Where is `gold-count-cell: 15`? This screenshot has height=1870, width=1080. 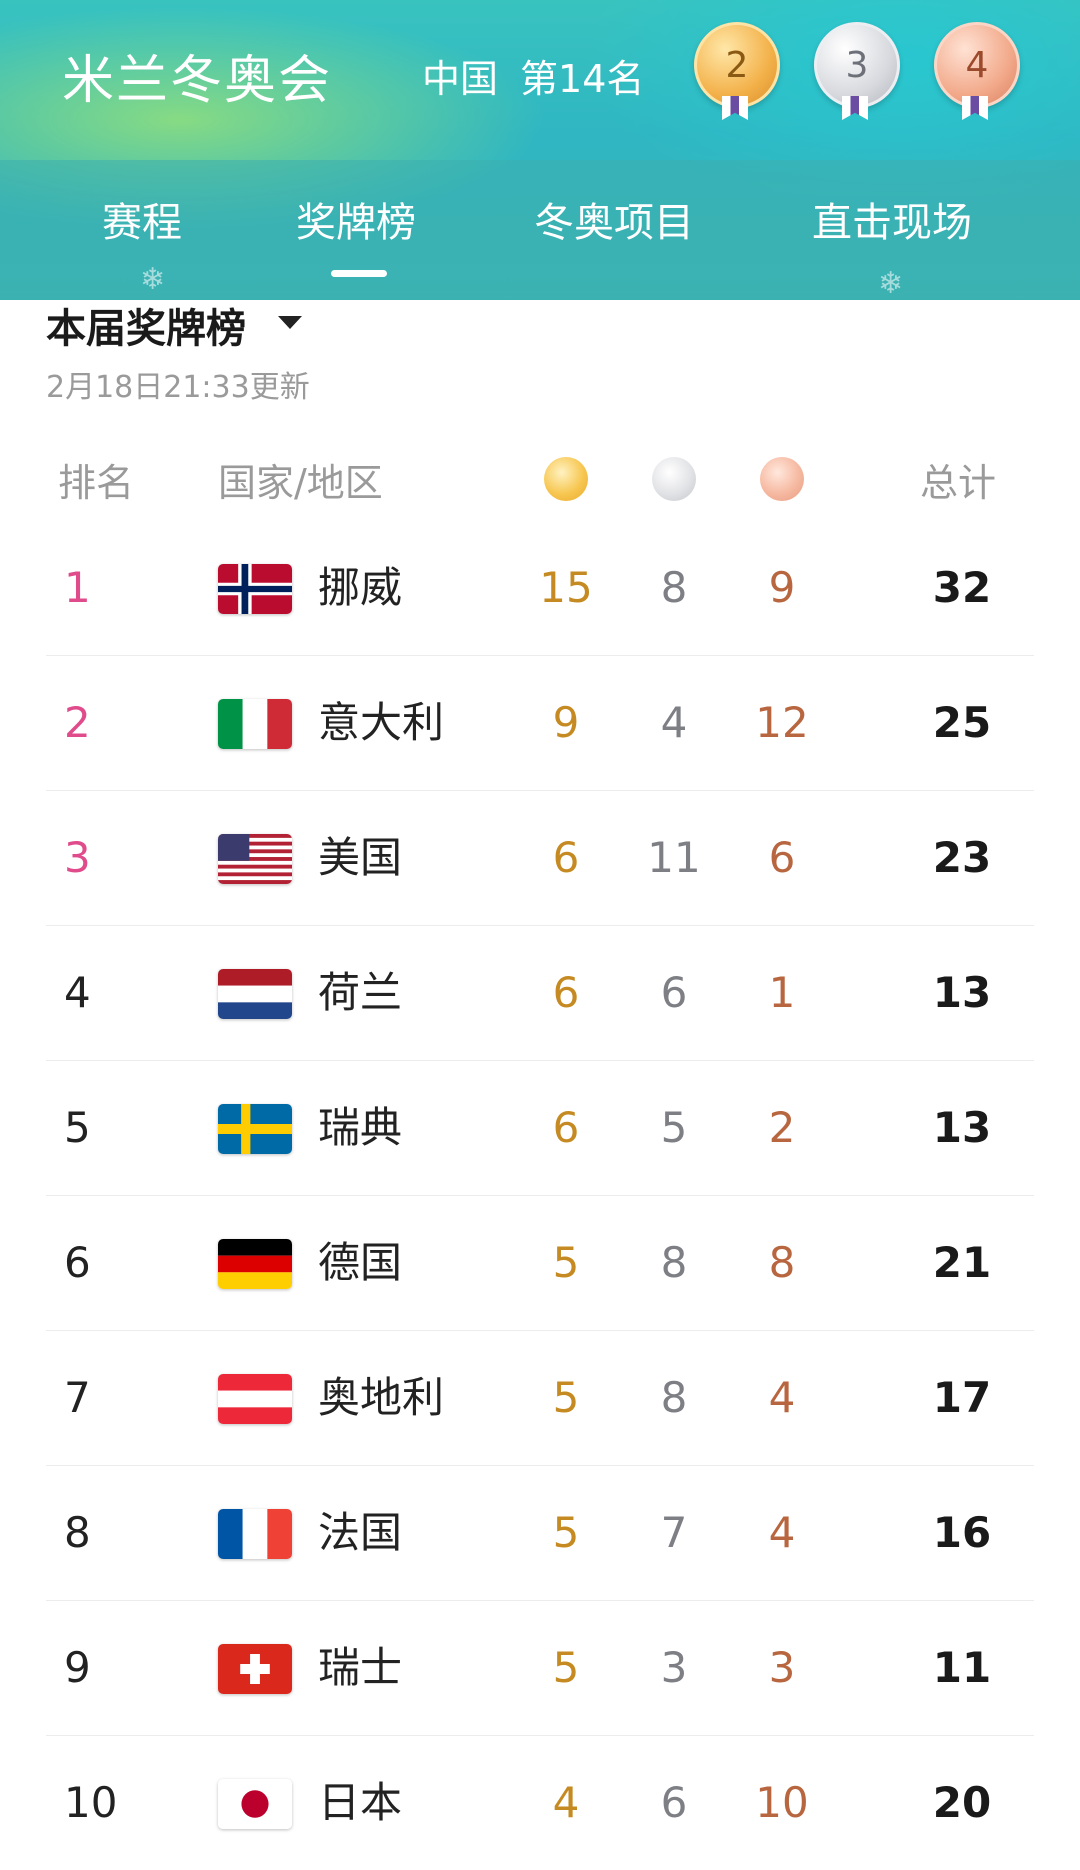
gold-count-cell: 15 is located at coordinates (566, 587).